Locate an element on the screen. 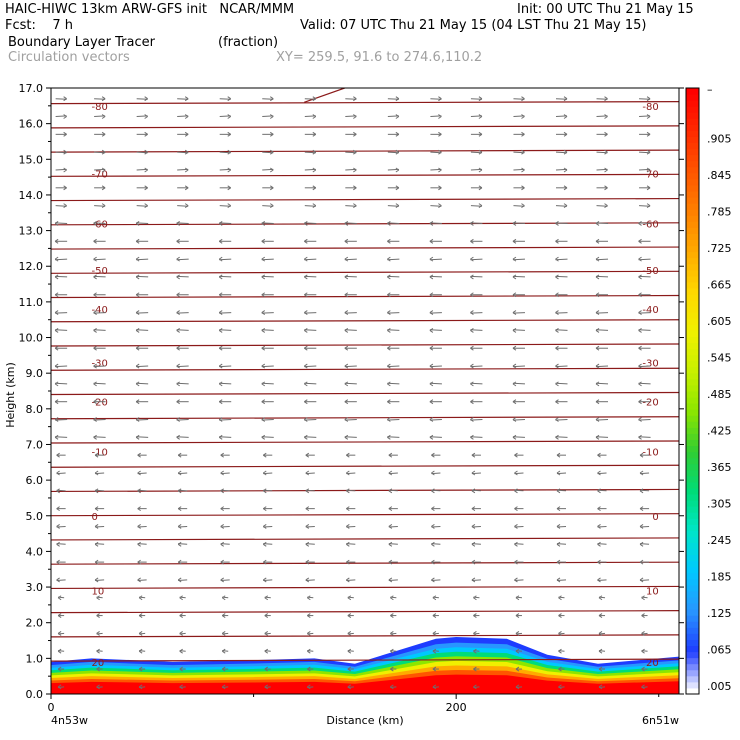  colorbar-label: .305 is located at coordinates (719, 503).